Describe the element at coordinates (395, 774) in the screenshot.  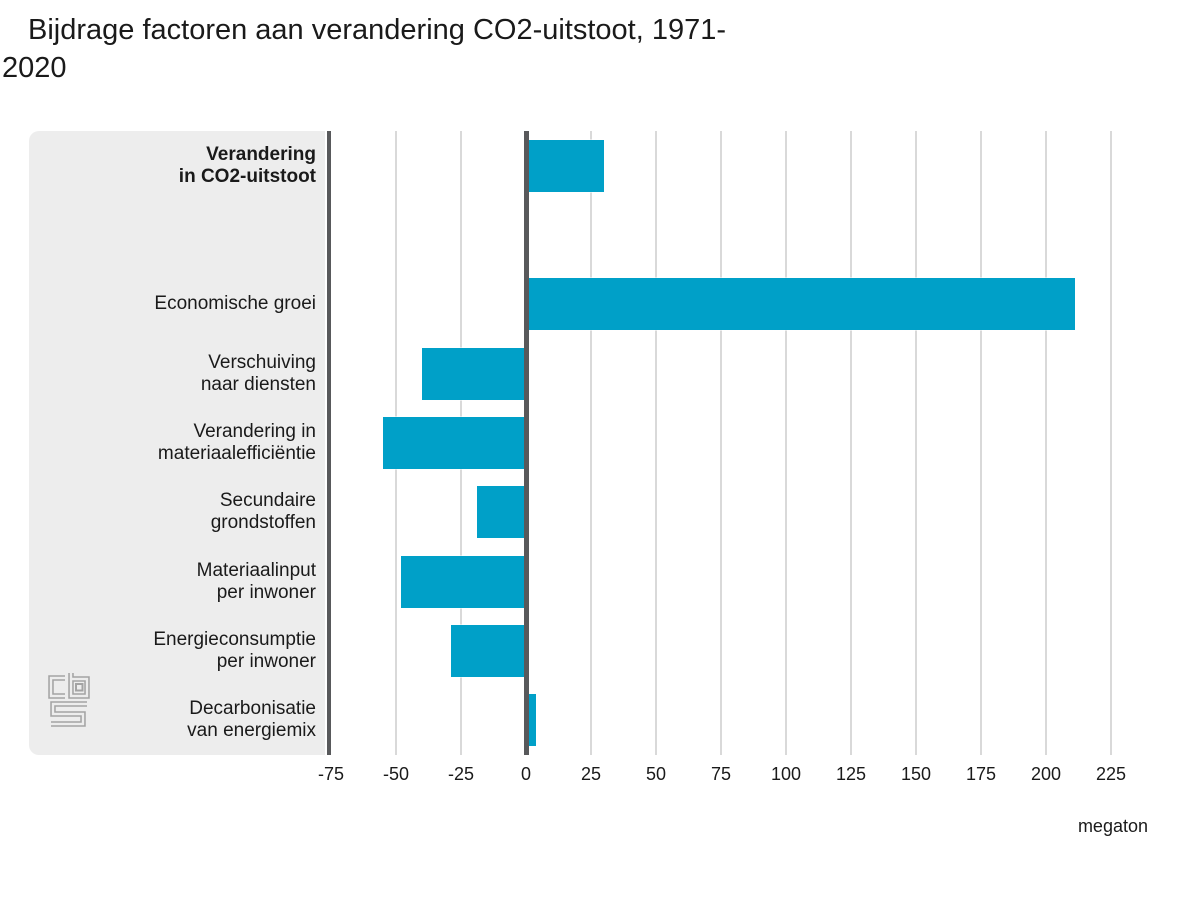
I see `x-tick-label: -50` at that location.